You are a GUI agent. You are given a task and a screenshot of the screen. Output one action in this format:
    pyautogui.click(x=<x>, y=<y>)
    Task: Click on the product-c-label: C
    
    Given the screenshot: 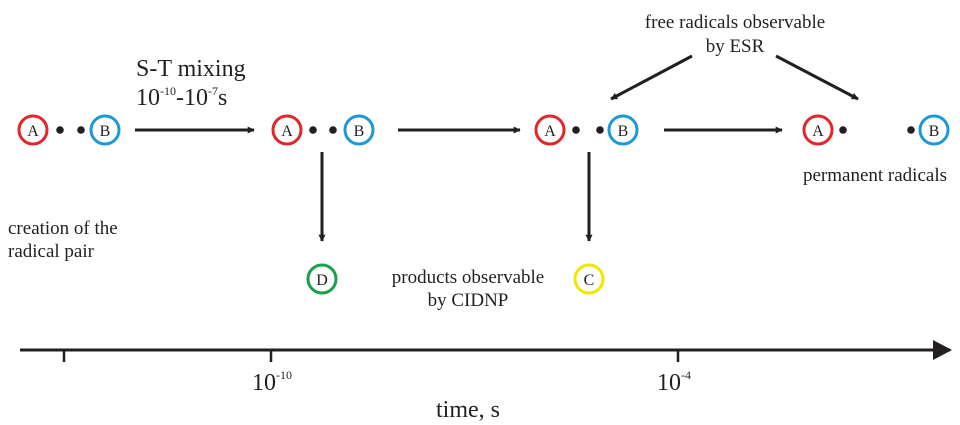 What is the action you would take?
    pyautogui.click(x=589, y=280)
    